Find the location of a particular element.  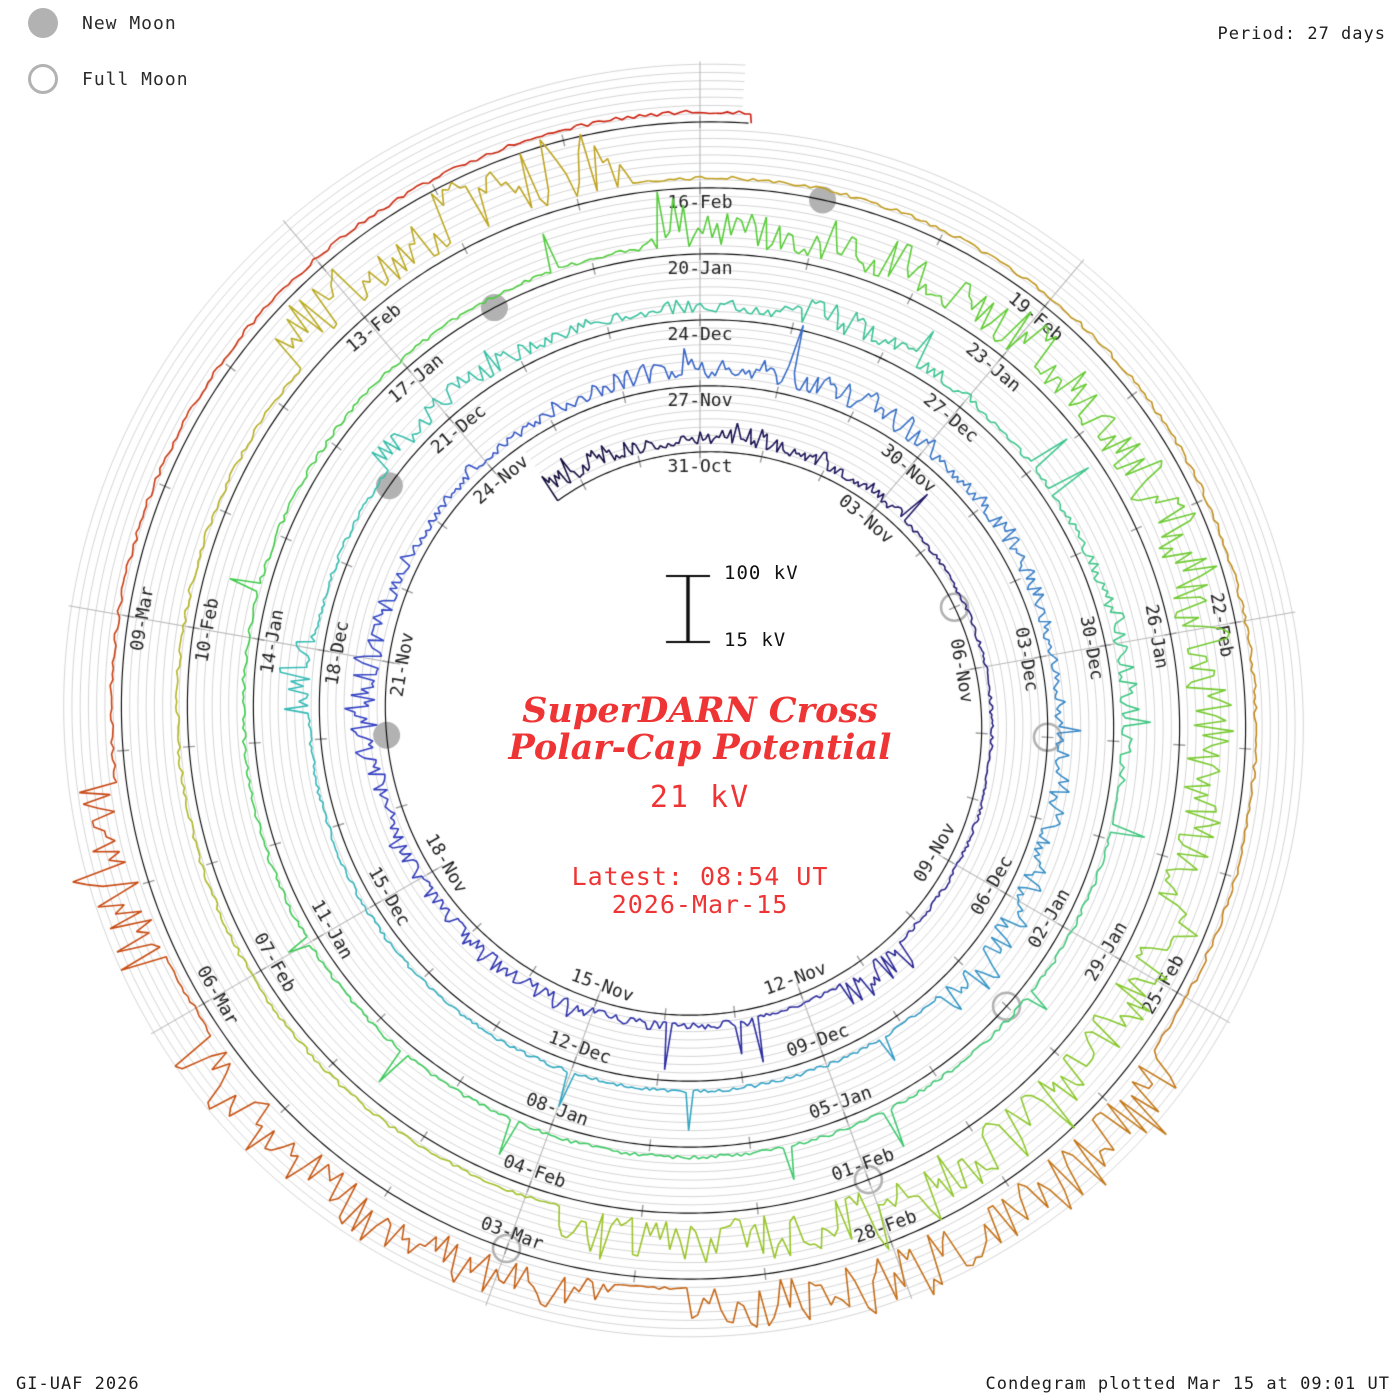

legend-full-moon: Full Moon is located at coordinates (108, 79).